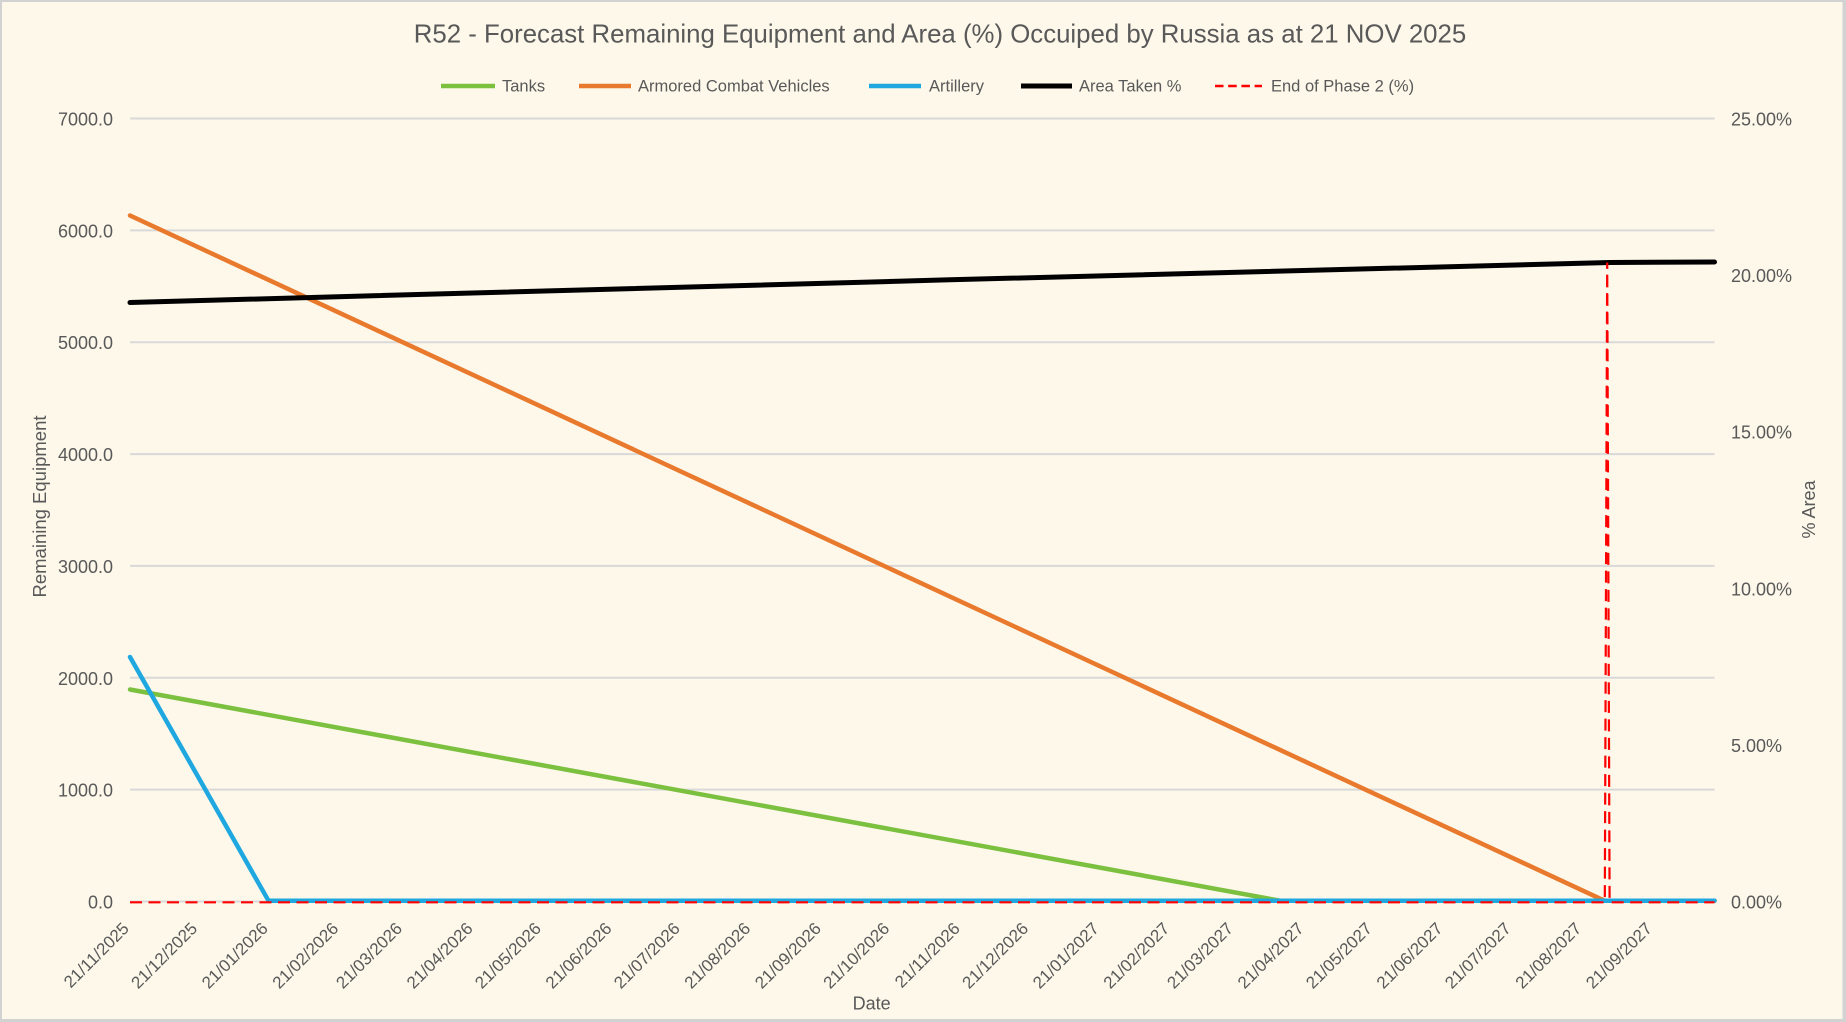 The image size is (1846, 1022). I want to click on svg-text: Area Taken %, so click(1130, 87).